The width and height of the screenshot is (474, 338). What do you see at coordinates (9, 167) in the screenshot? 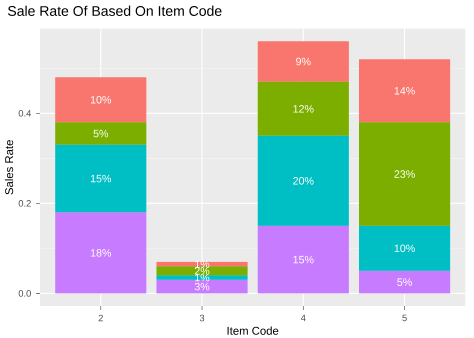
I see `y-axis-title: Sales Rate` at bounding box center [9, 167].